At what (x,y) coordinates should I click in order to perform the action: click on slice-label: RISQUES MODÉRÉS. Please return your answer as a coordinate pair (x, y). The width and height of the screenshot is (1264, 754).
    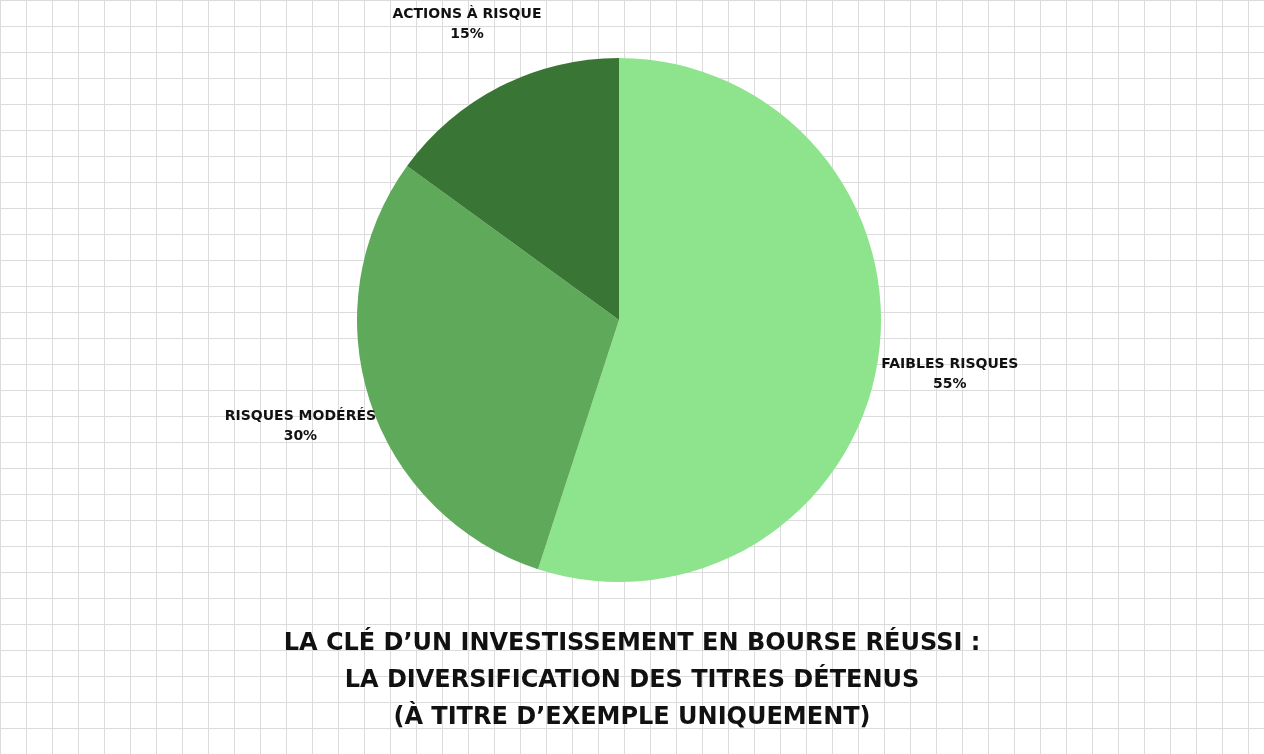
    Looking at the image, I should click on (300, 414).